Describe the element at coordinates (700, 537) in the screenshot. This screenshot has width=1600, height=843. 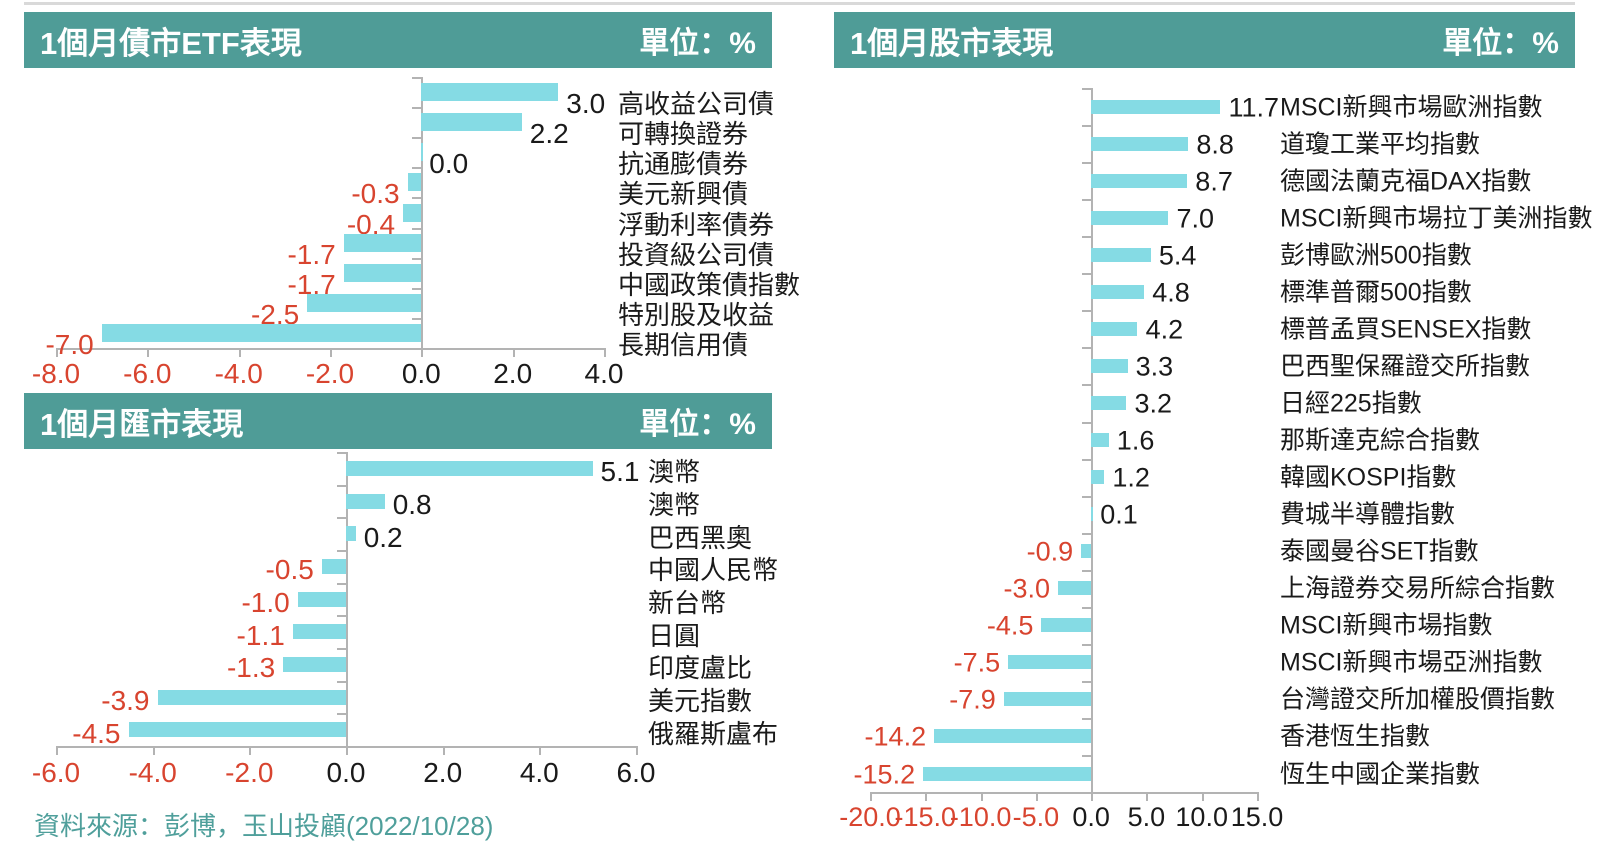
I see `category-label: 巴西黑奧` at that location.